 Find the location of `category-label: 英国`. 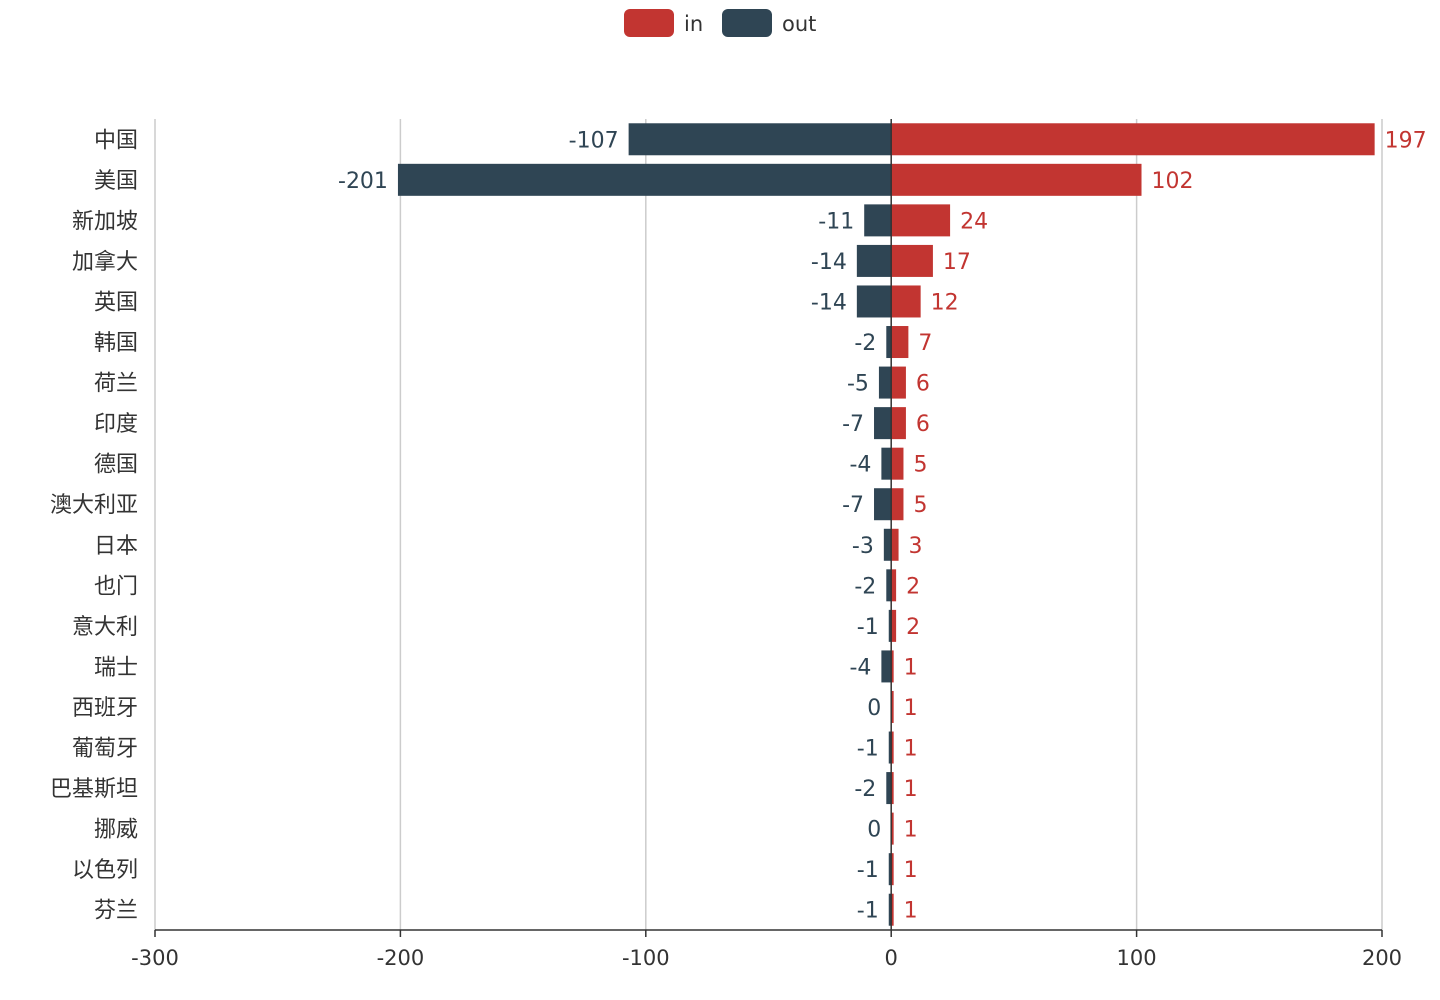

category-label: 英国 is located at coordinates (116, 302).